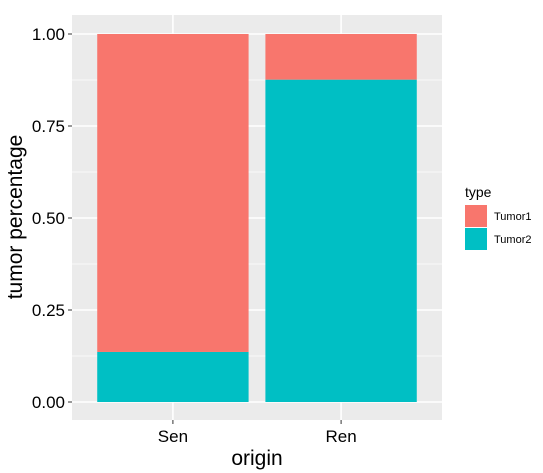 The image size is (543, 473). I want to click on y-axis-title: tumor percentage, so click(15, 217).